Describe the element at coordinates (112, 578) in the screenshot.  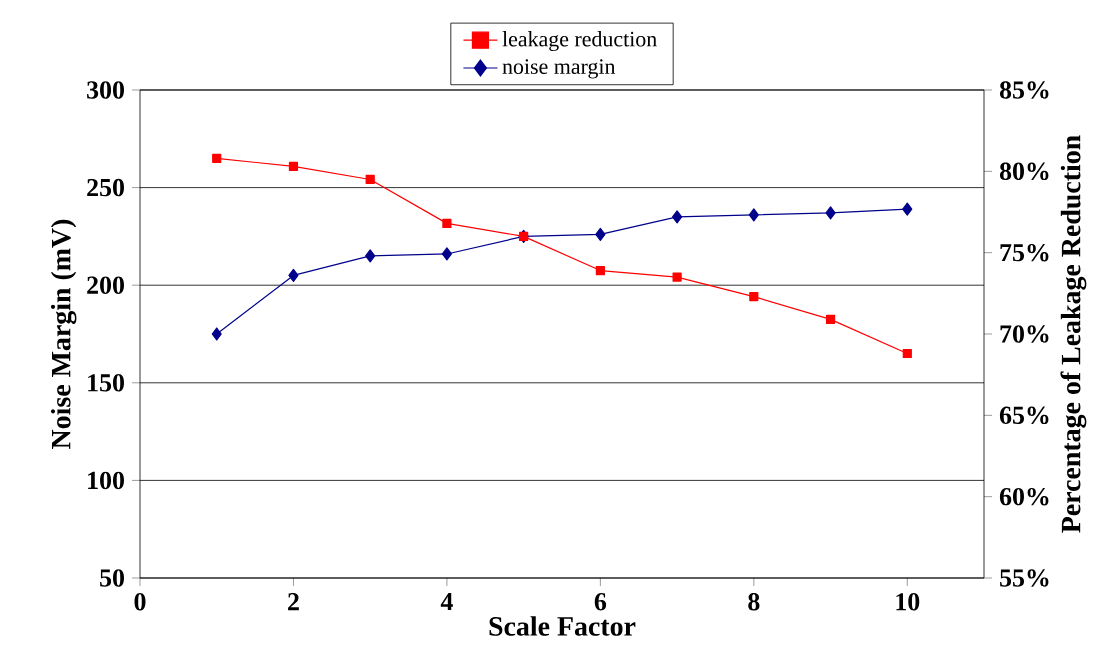
I see `y-tick-label: 50` at that location.